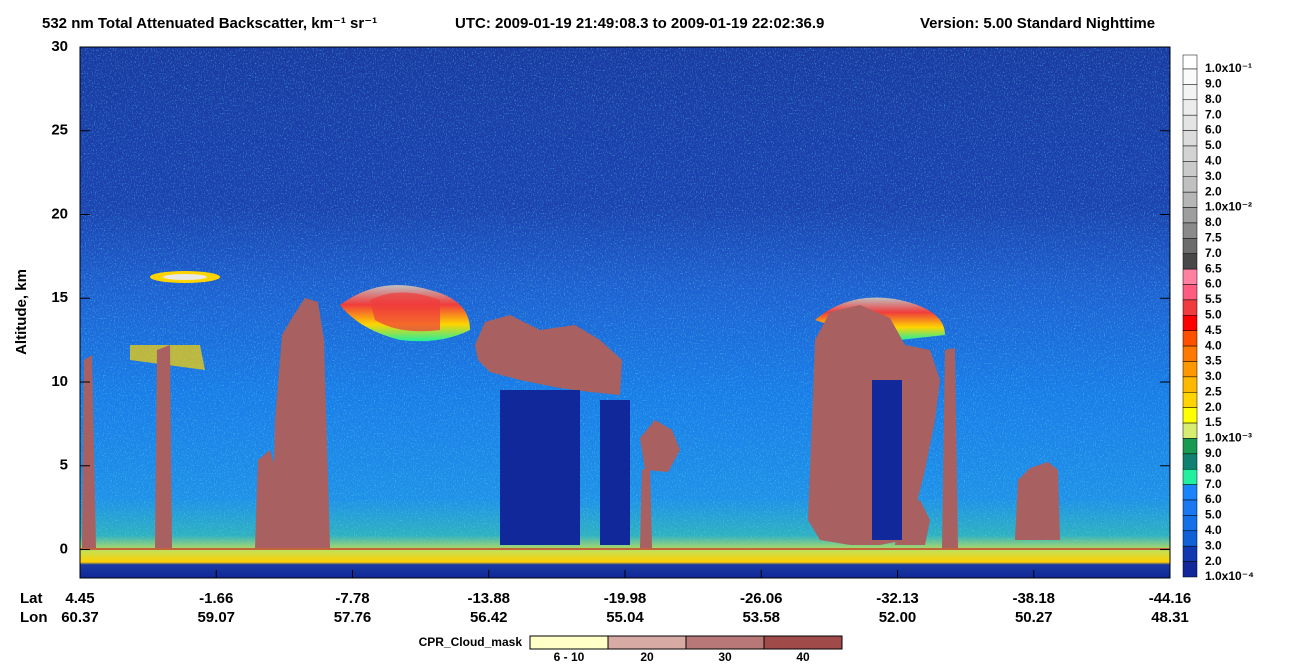 This screenshot has width=1300, height=672. I want to click on legend-label: 6 - 10, so click(569, 657).